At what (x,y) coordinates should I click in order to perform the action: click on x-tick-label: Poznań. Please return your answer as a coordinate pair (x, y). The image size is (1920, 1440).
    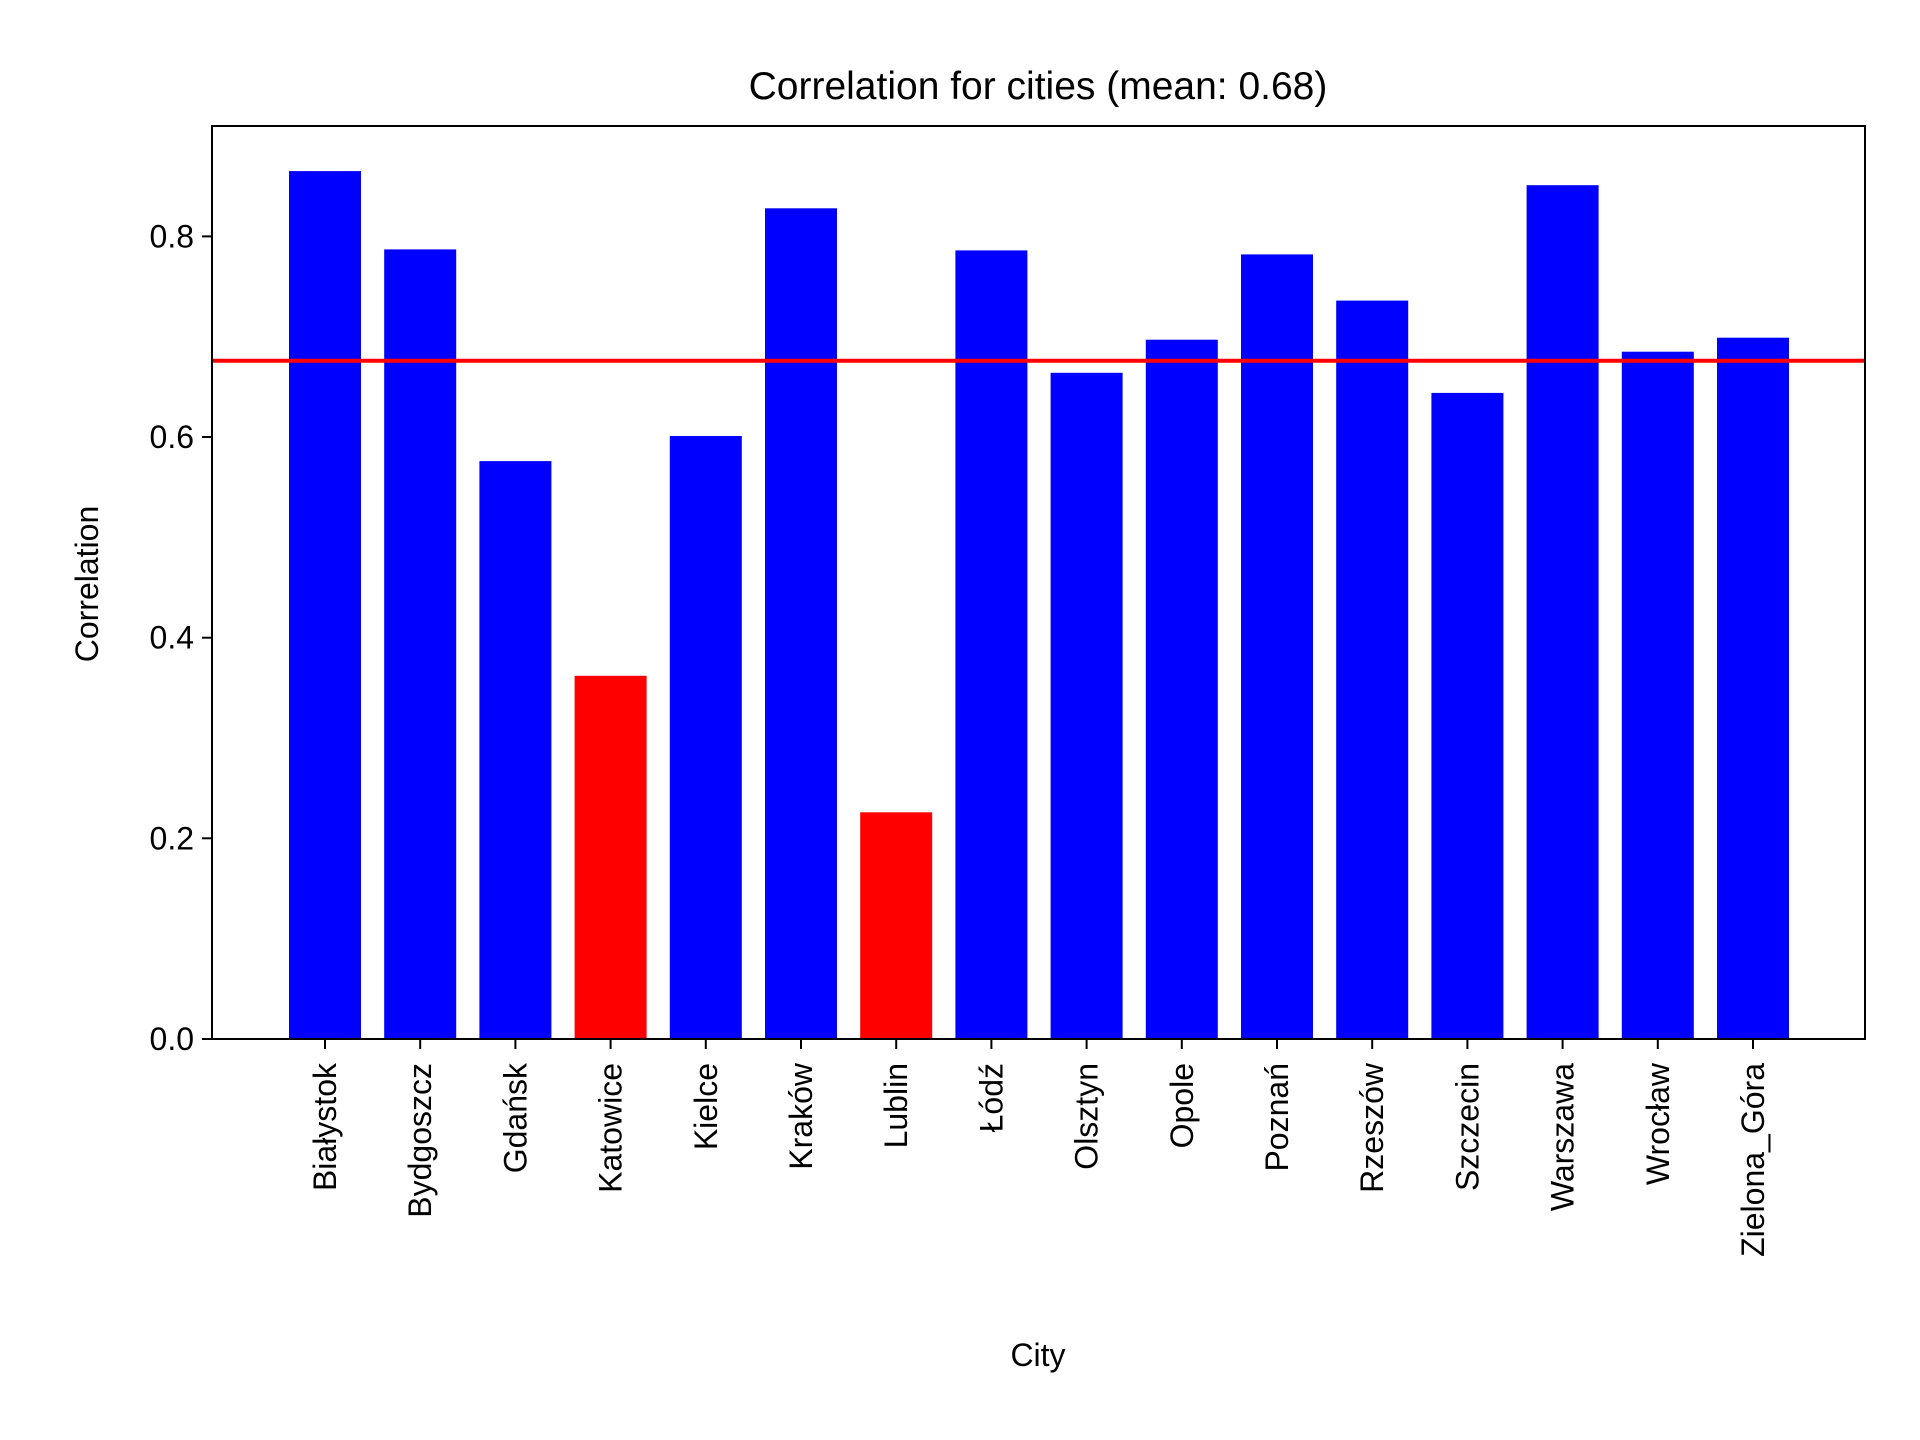
    Looking at the image, I should click on (1277, 1117).